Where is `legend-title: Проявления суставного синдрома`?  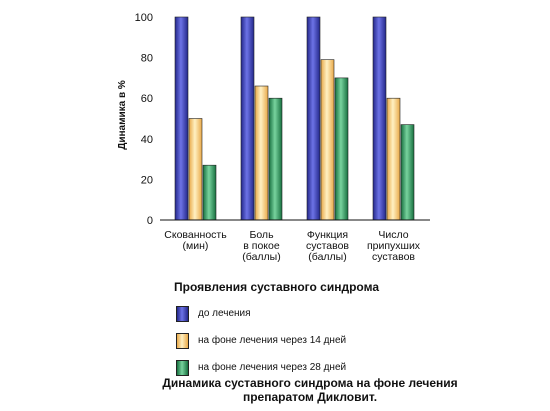 legend-title: Проявления суставного синдрома is located at coordinates (276, 287).